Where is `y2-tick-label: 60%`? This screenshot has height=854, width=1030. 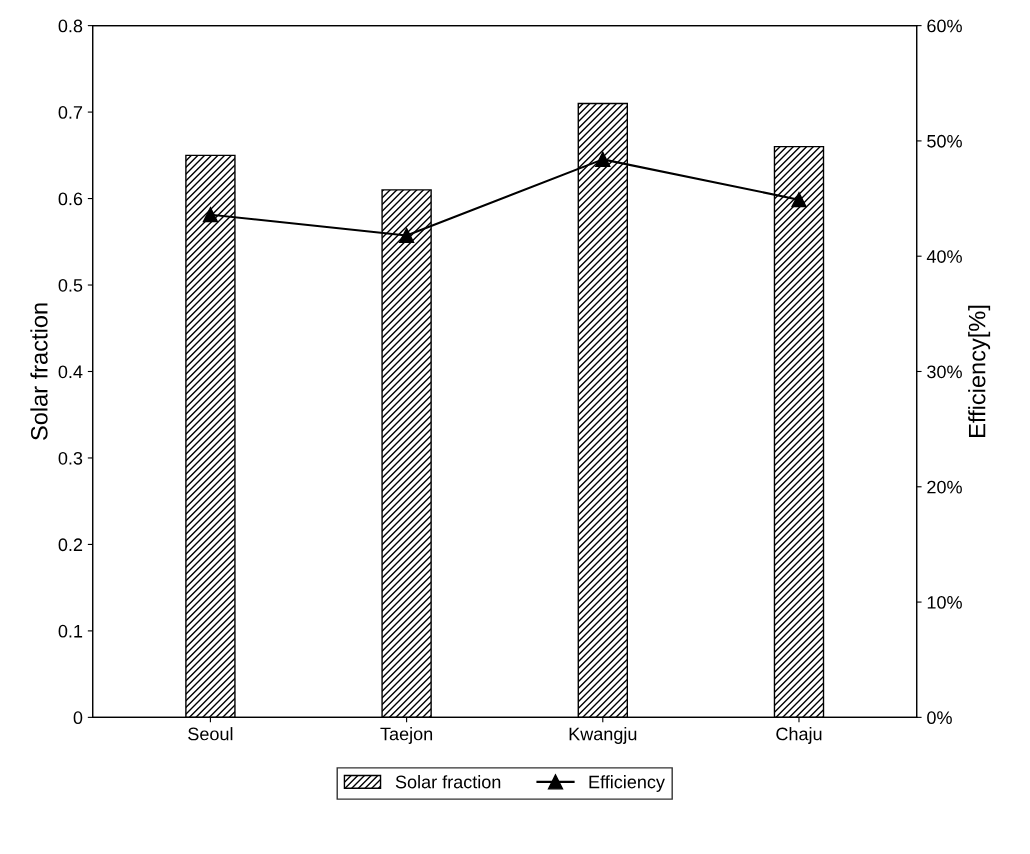 y2-tick-label: 60% is located at coordinates (944, 26).